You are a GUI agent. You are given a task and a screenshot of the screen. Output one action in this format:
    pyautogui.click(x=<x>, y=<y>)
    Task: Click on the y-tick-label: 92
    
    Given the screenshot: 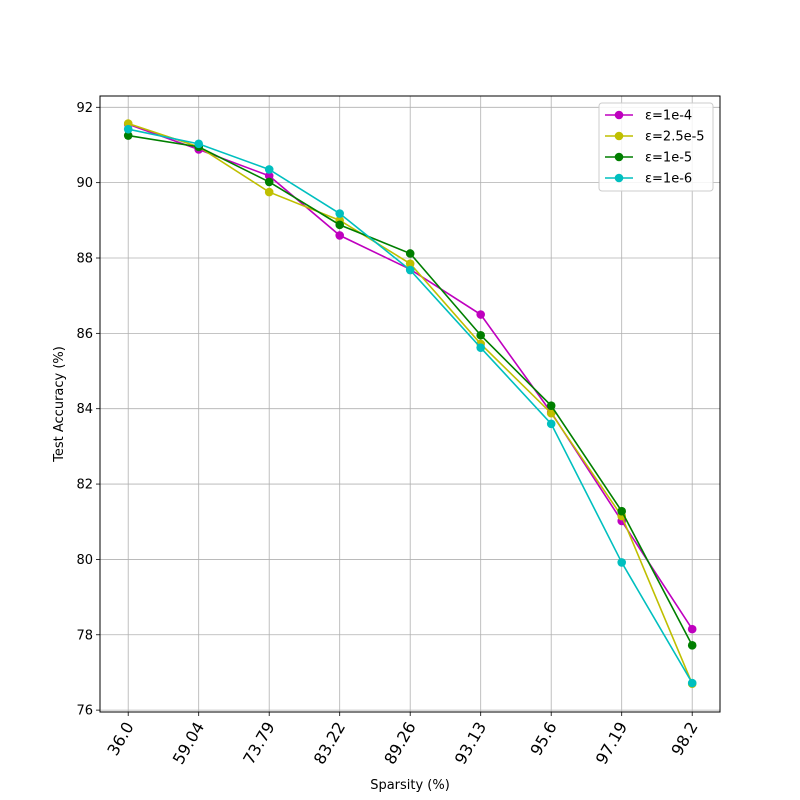 What is the action you would take?
    pyautogui.click(x=84, y=108)
    